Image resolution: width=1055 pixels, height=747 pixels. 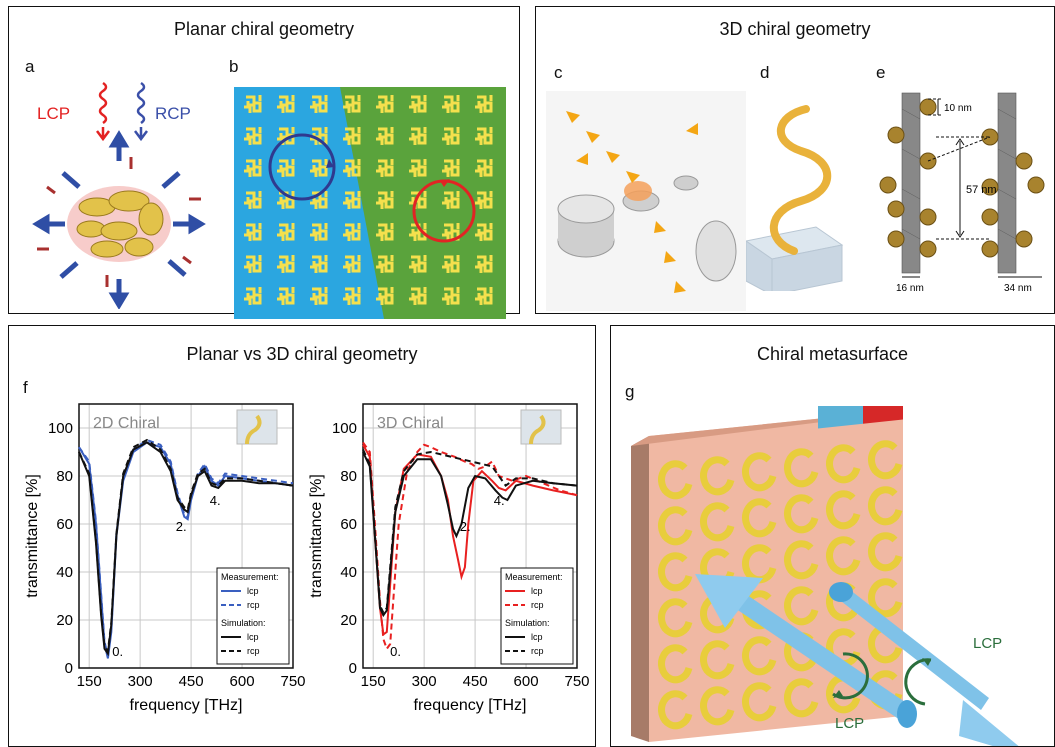 I want to click on subfigure-label-d: d, so click(x=765, y=72).